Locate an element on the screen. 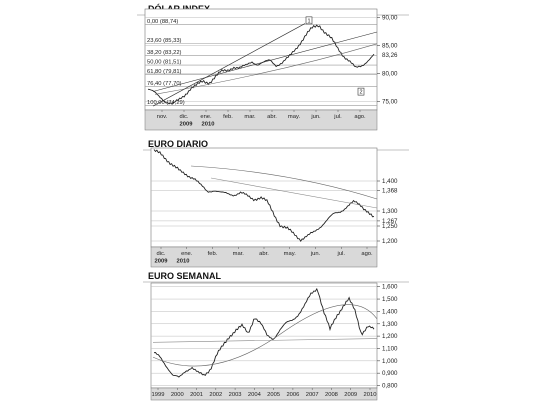 The width and height of the screenshot is (540, 410). fib-level-label: 23,60 (85,33) is located at coordinates (164, 41).